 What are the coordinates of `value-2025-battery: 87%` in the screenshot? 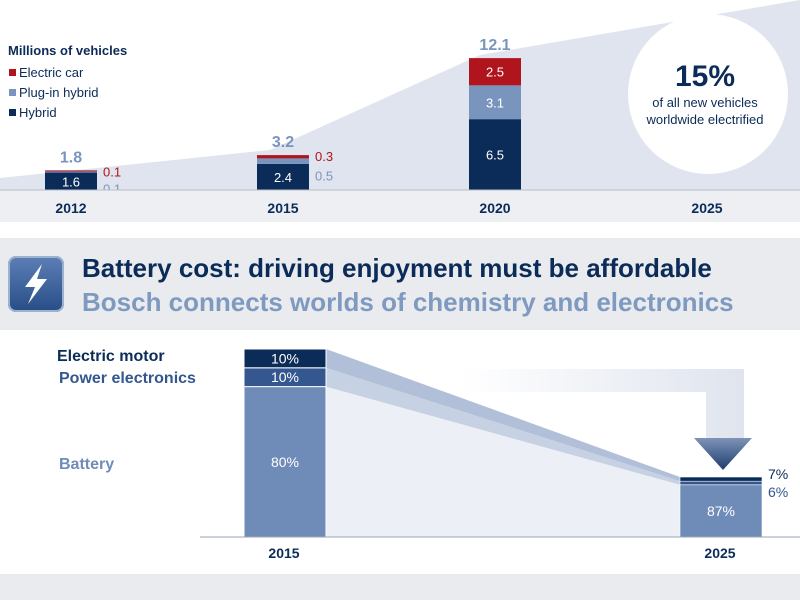 It's located at (721, 511).